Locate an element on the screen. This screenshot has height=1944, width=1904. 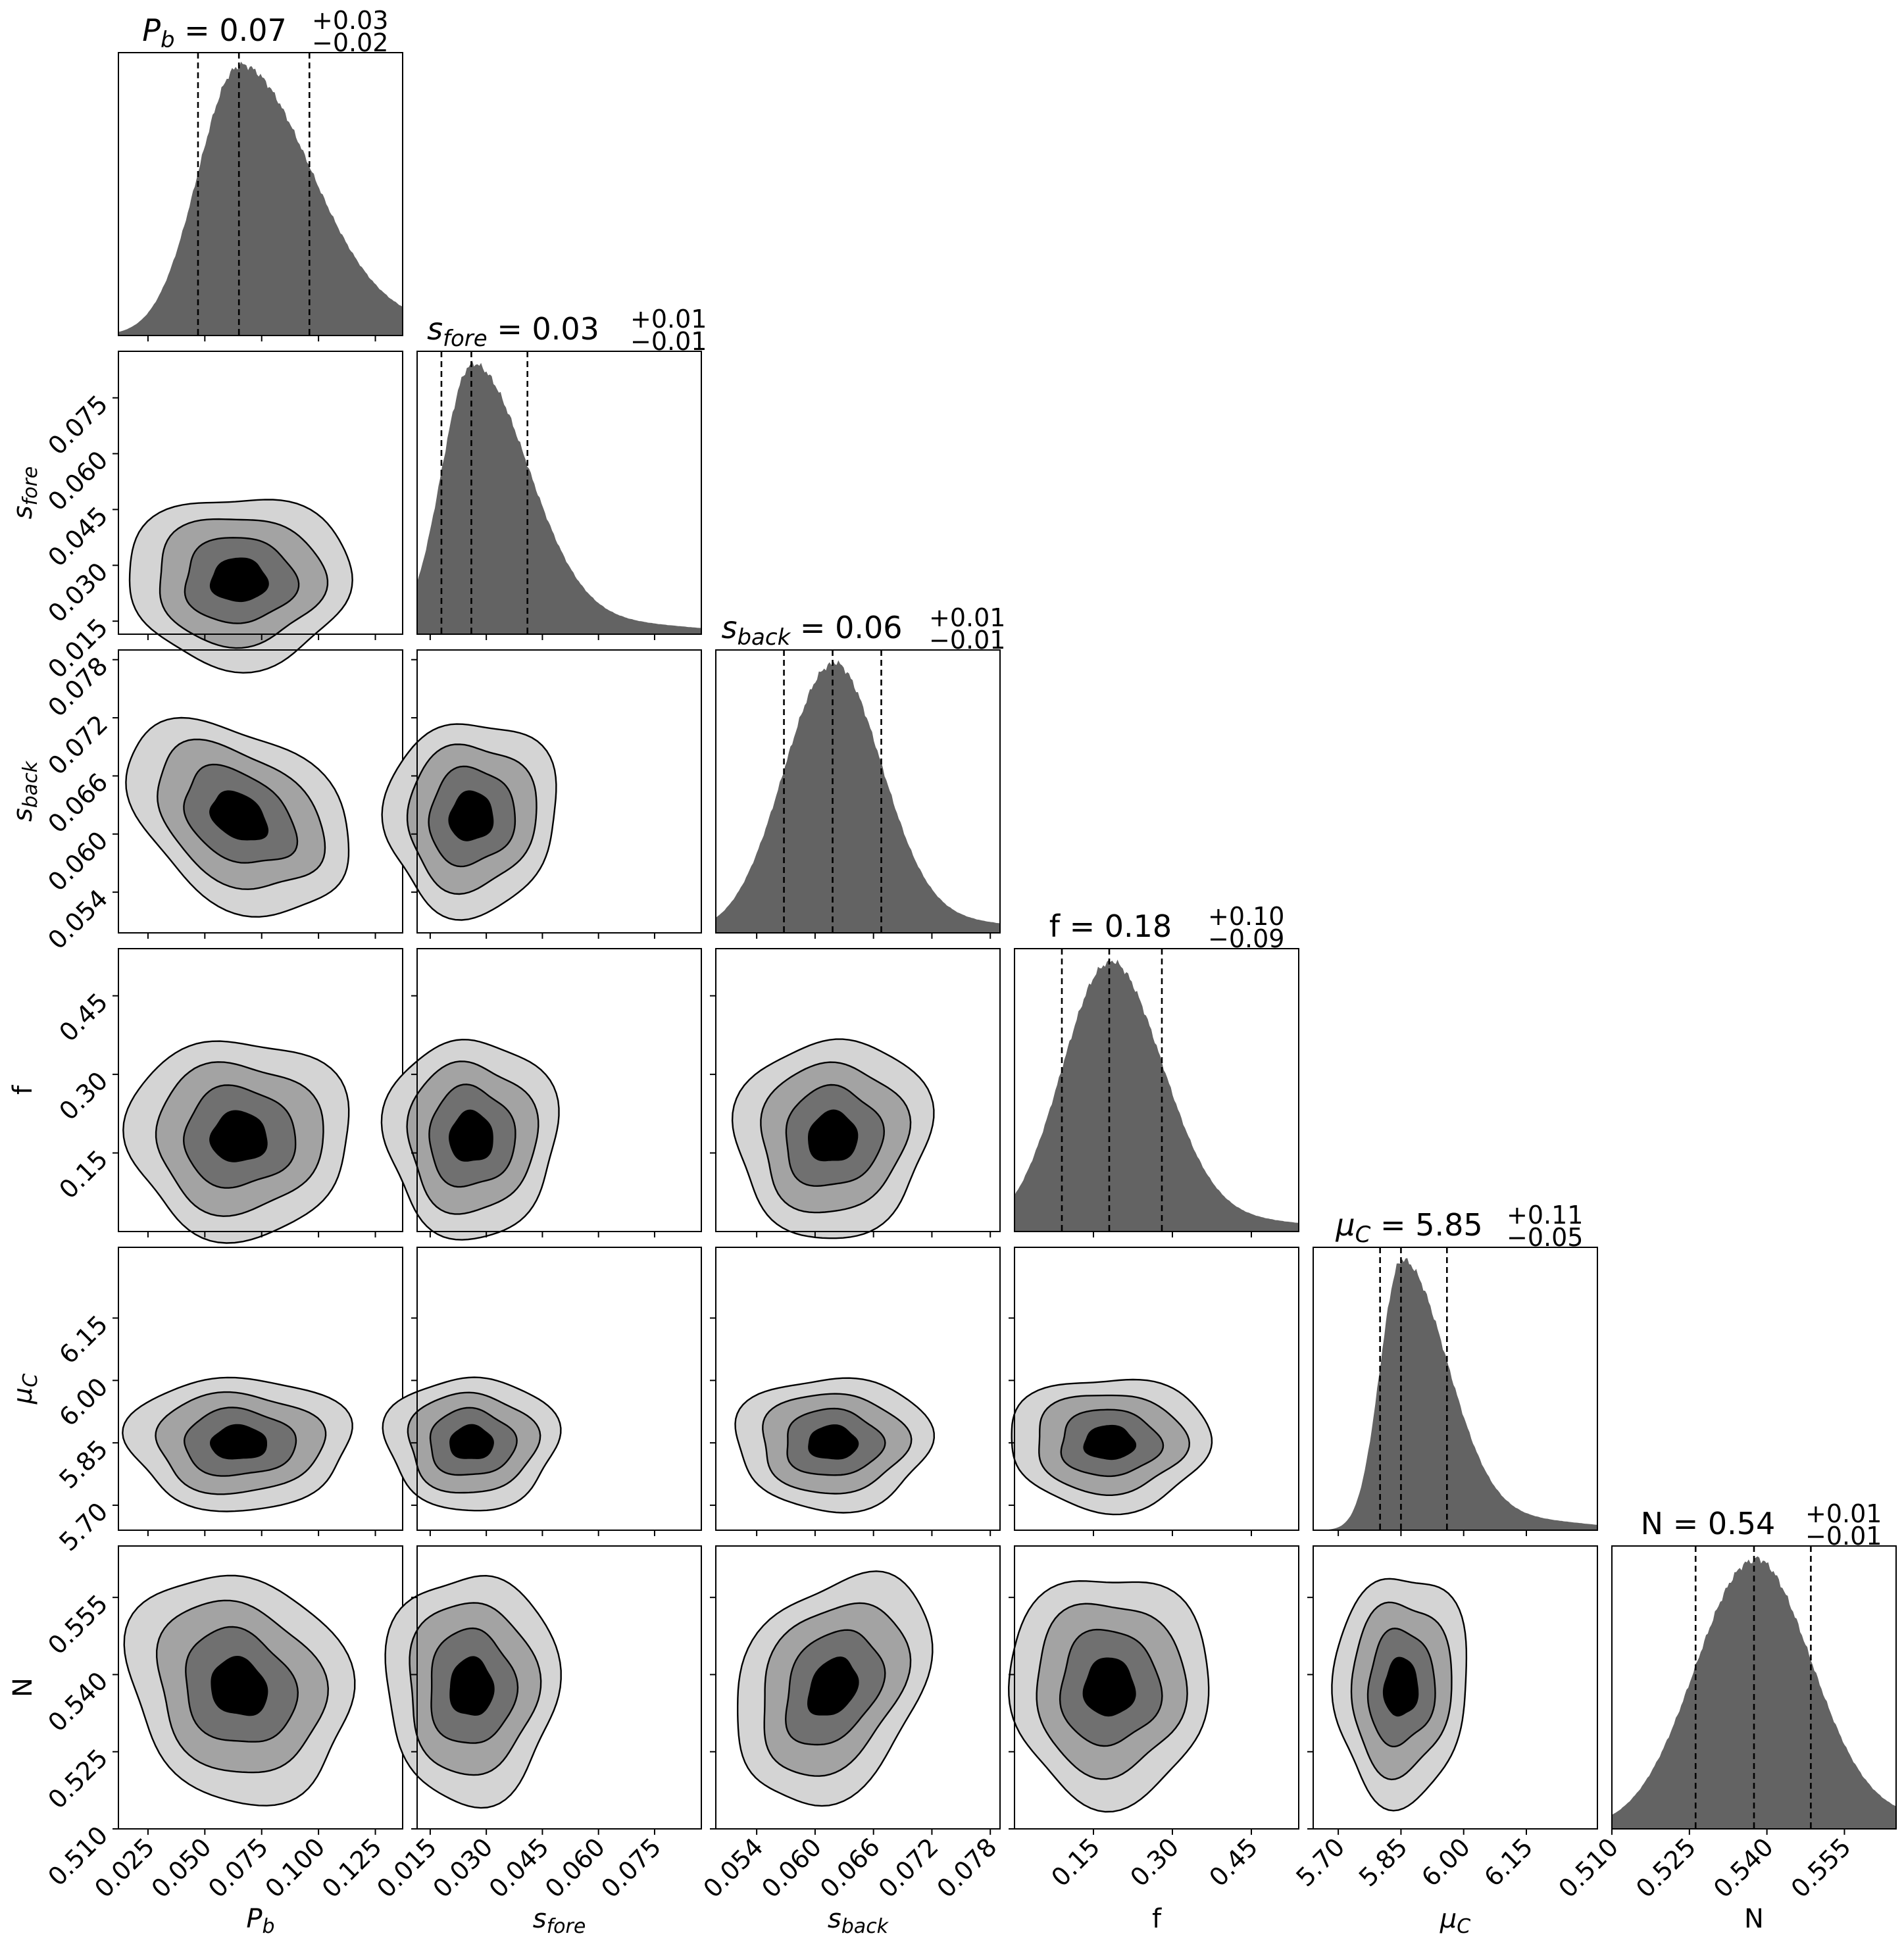
panel-N-muC: 5.70 5.85 6.00 6.15 is located at coordinates (1444, 1718).